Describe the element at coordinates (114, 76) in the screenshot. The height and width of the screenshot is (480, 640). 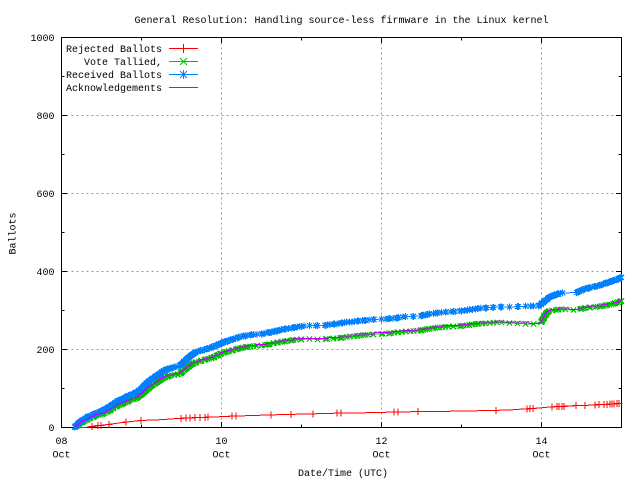
I see `svg-text: Received Ballots` at that location.